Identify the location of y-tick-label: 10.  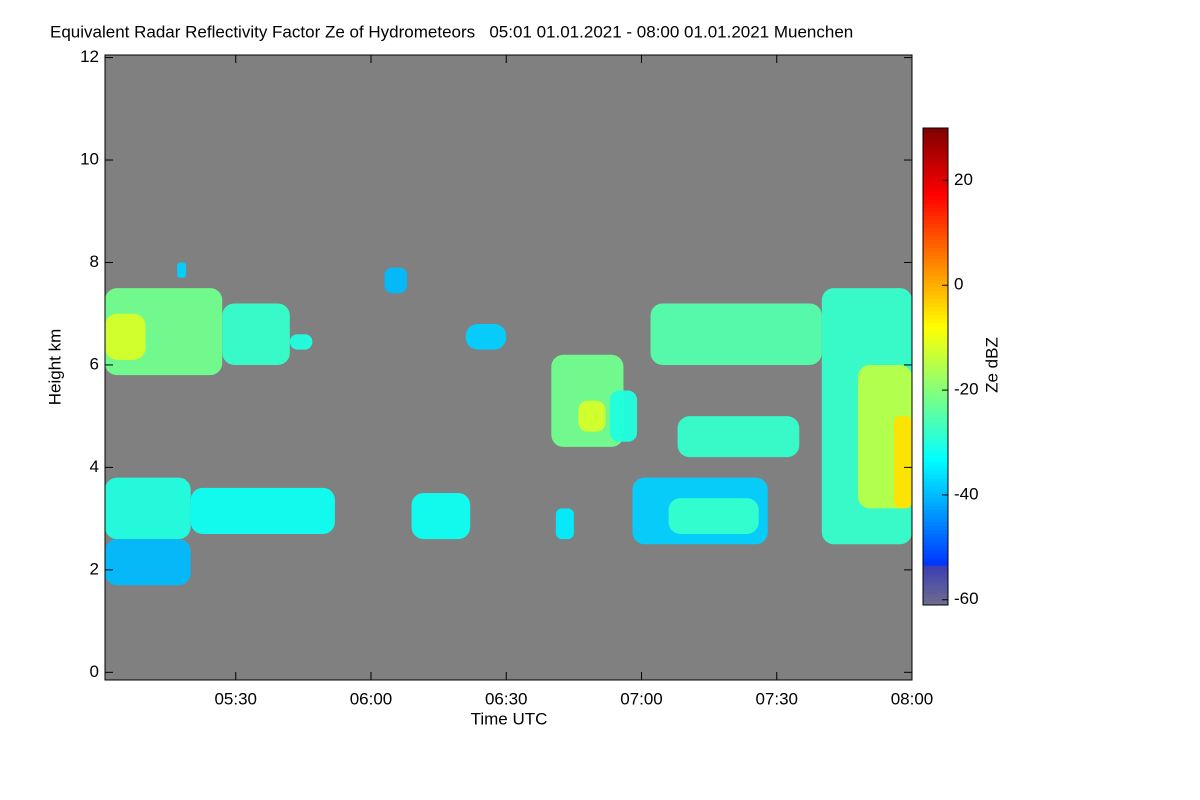
(89, 159).